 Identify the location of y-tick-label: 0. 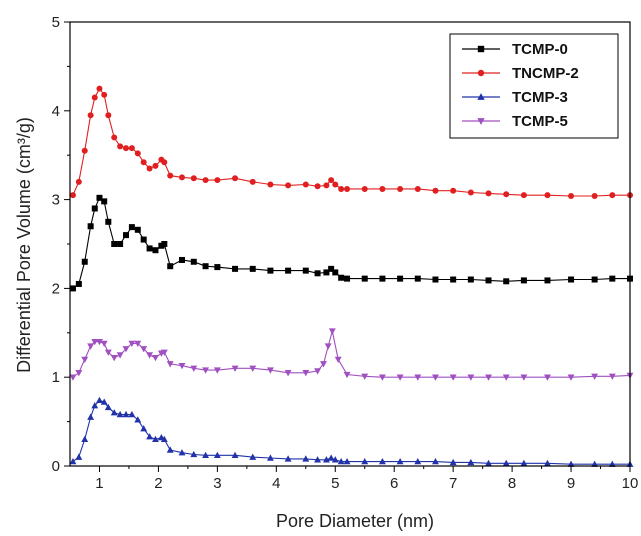
(56, 466).